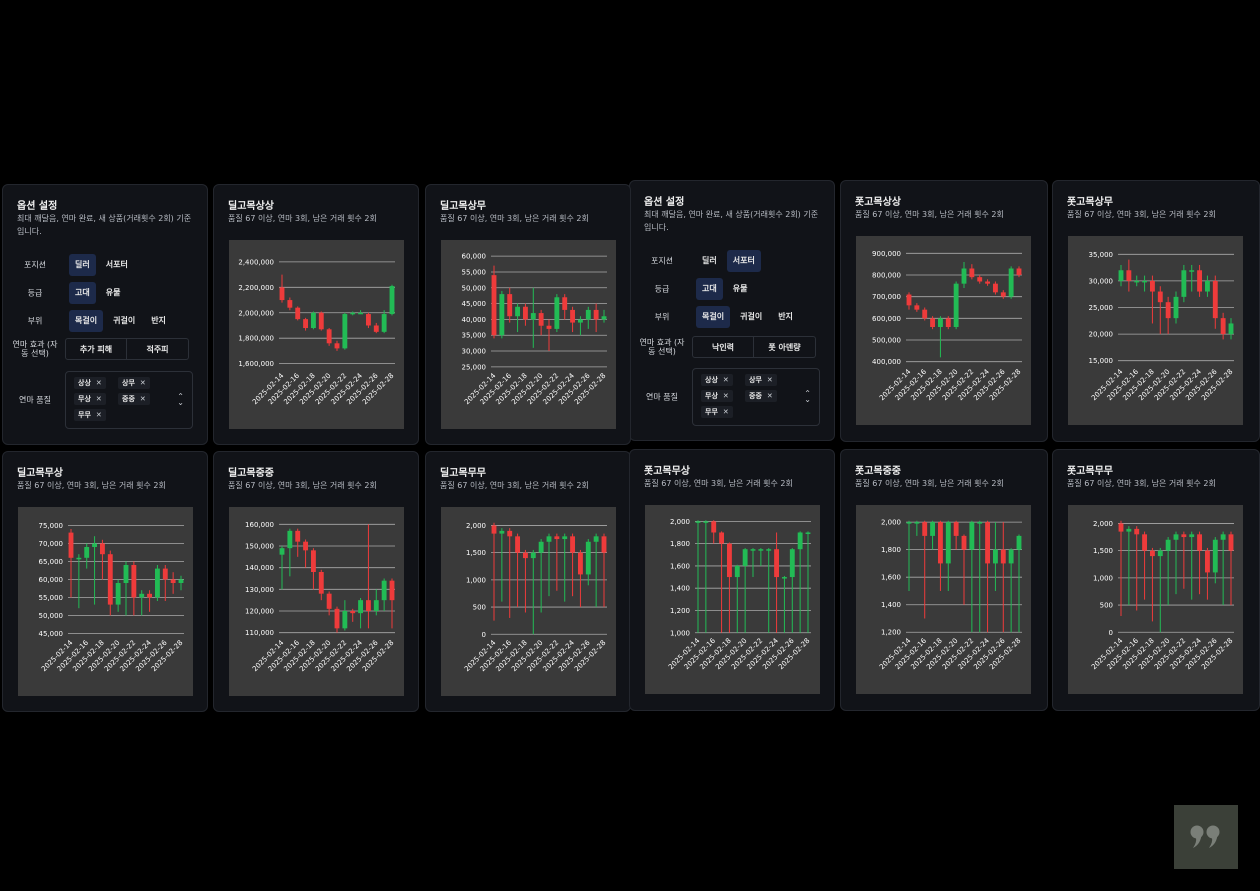  I want to click on y-tick-label: 65,000, so click(51, 562).